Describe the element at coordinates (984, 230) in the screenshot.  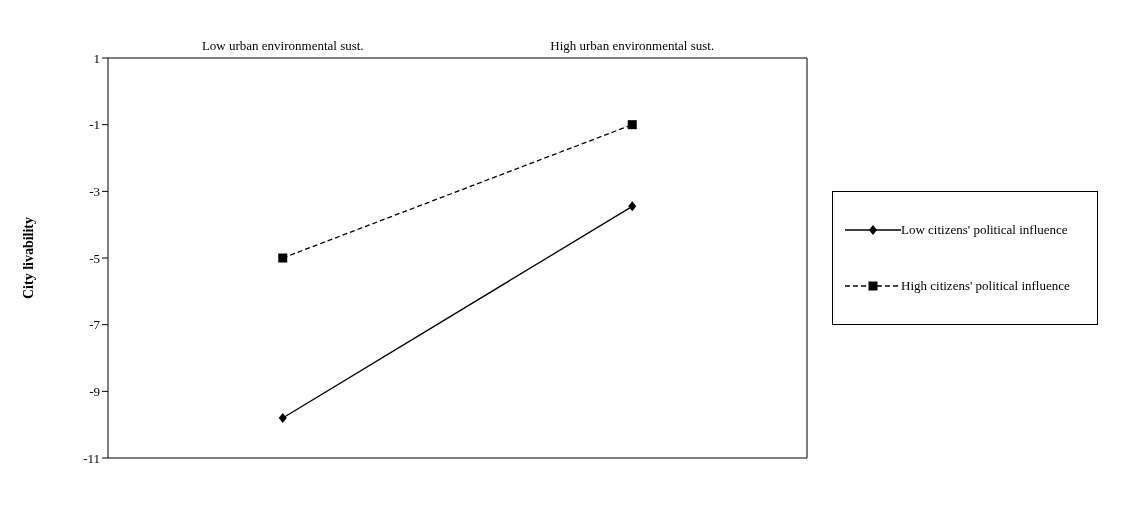
I see `legend-label: Low citizens' political influence` at that location.